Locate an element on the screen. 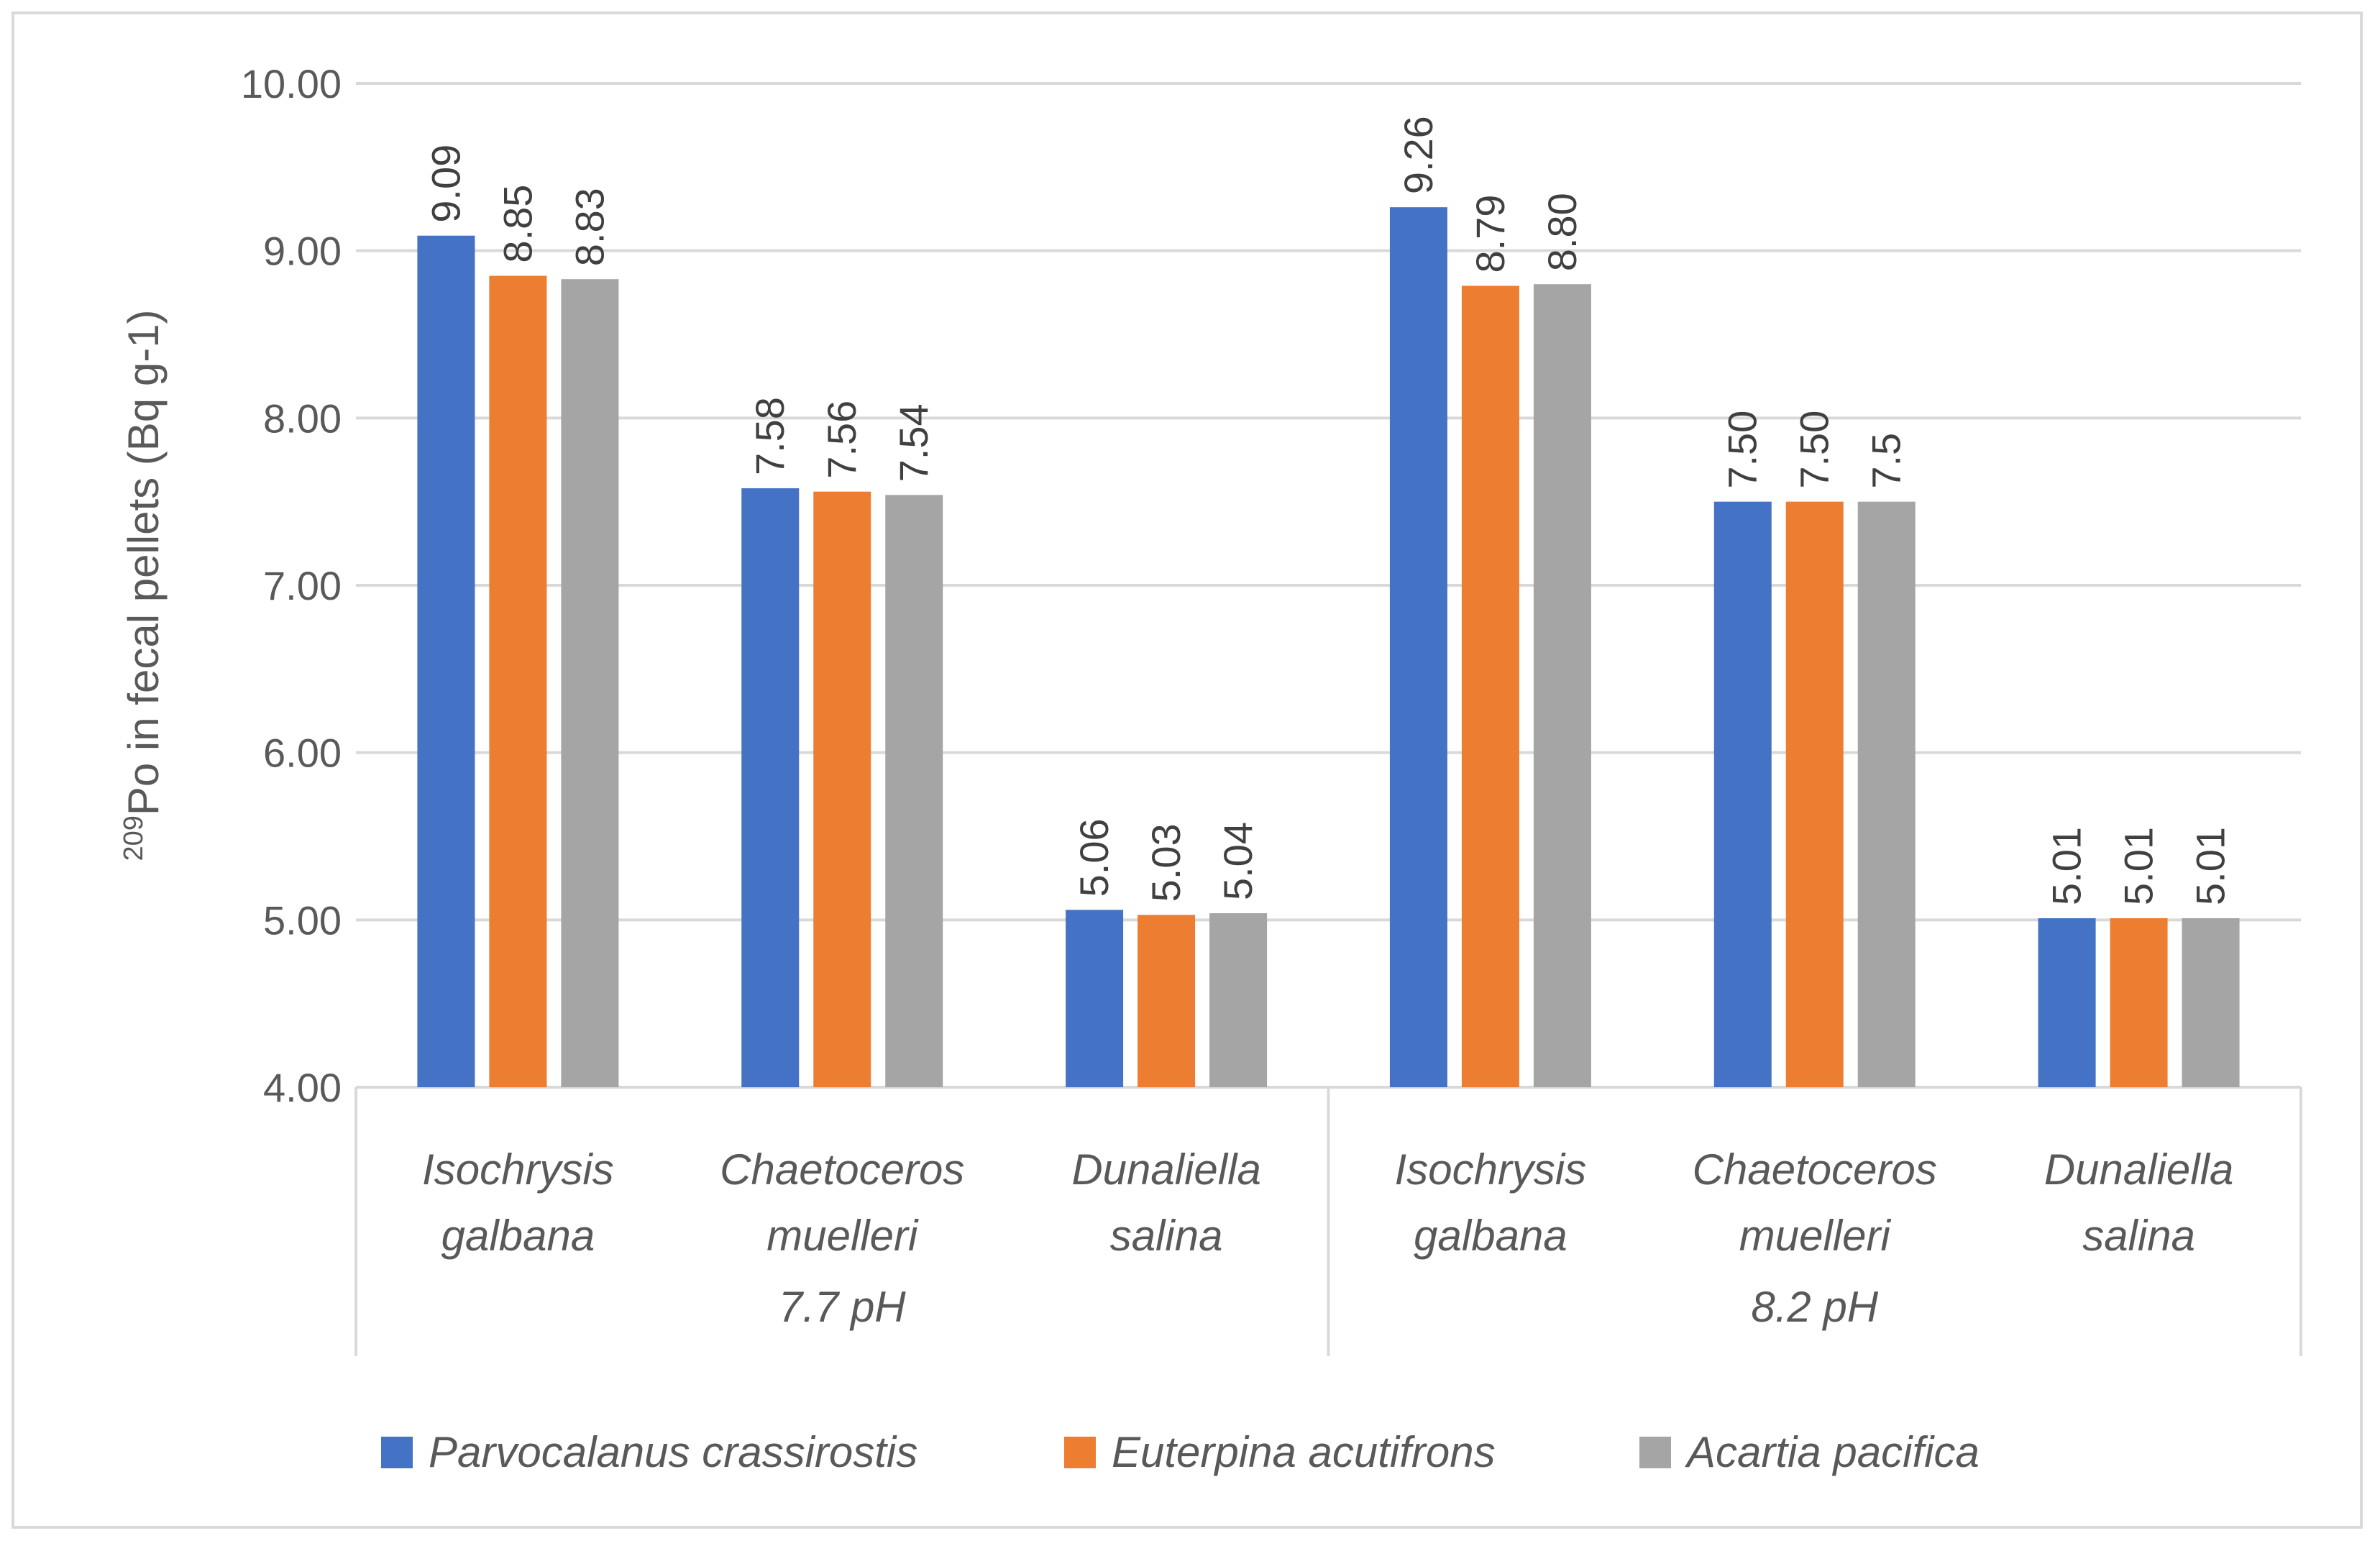  y-axis-title: 209Po in fecal pellets (Bq g-1) is located at coordinates (143, 585).